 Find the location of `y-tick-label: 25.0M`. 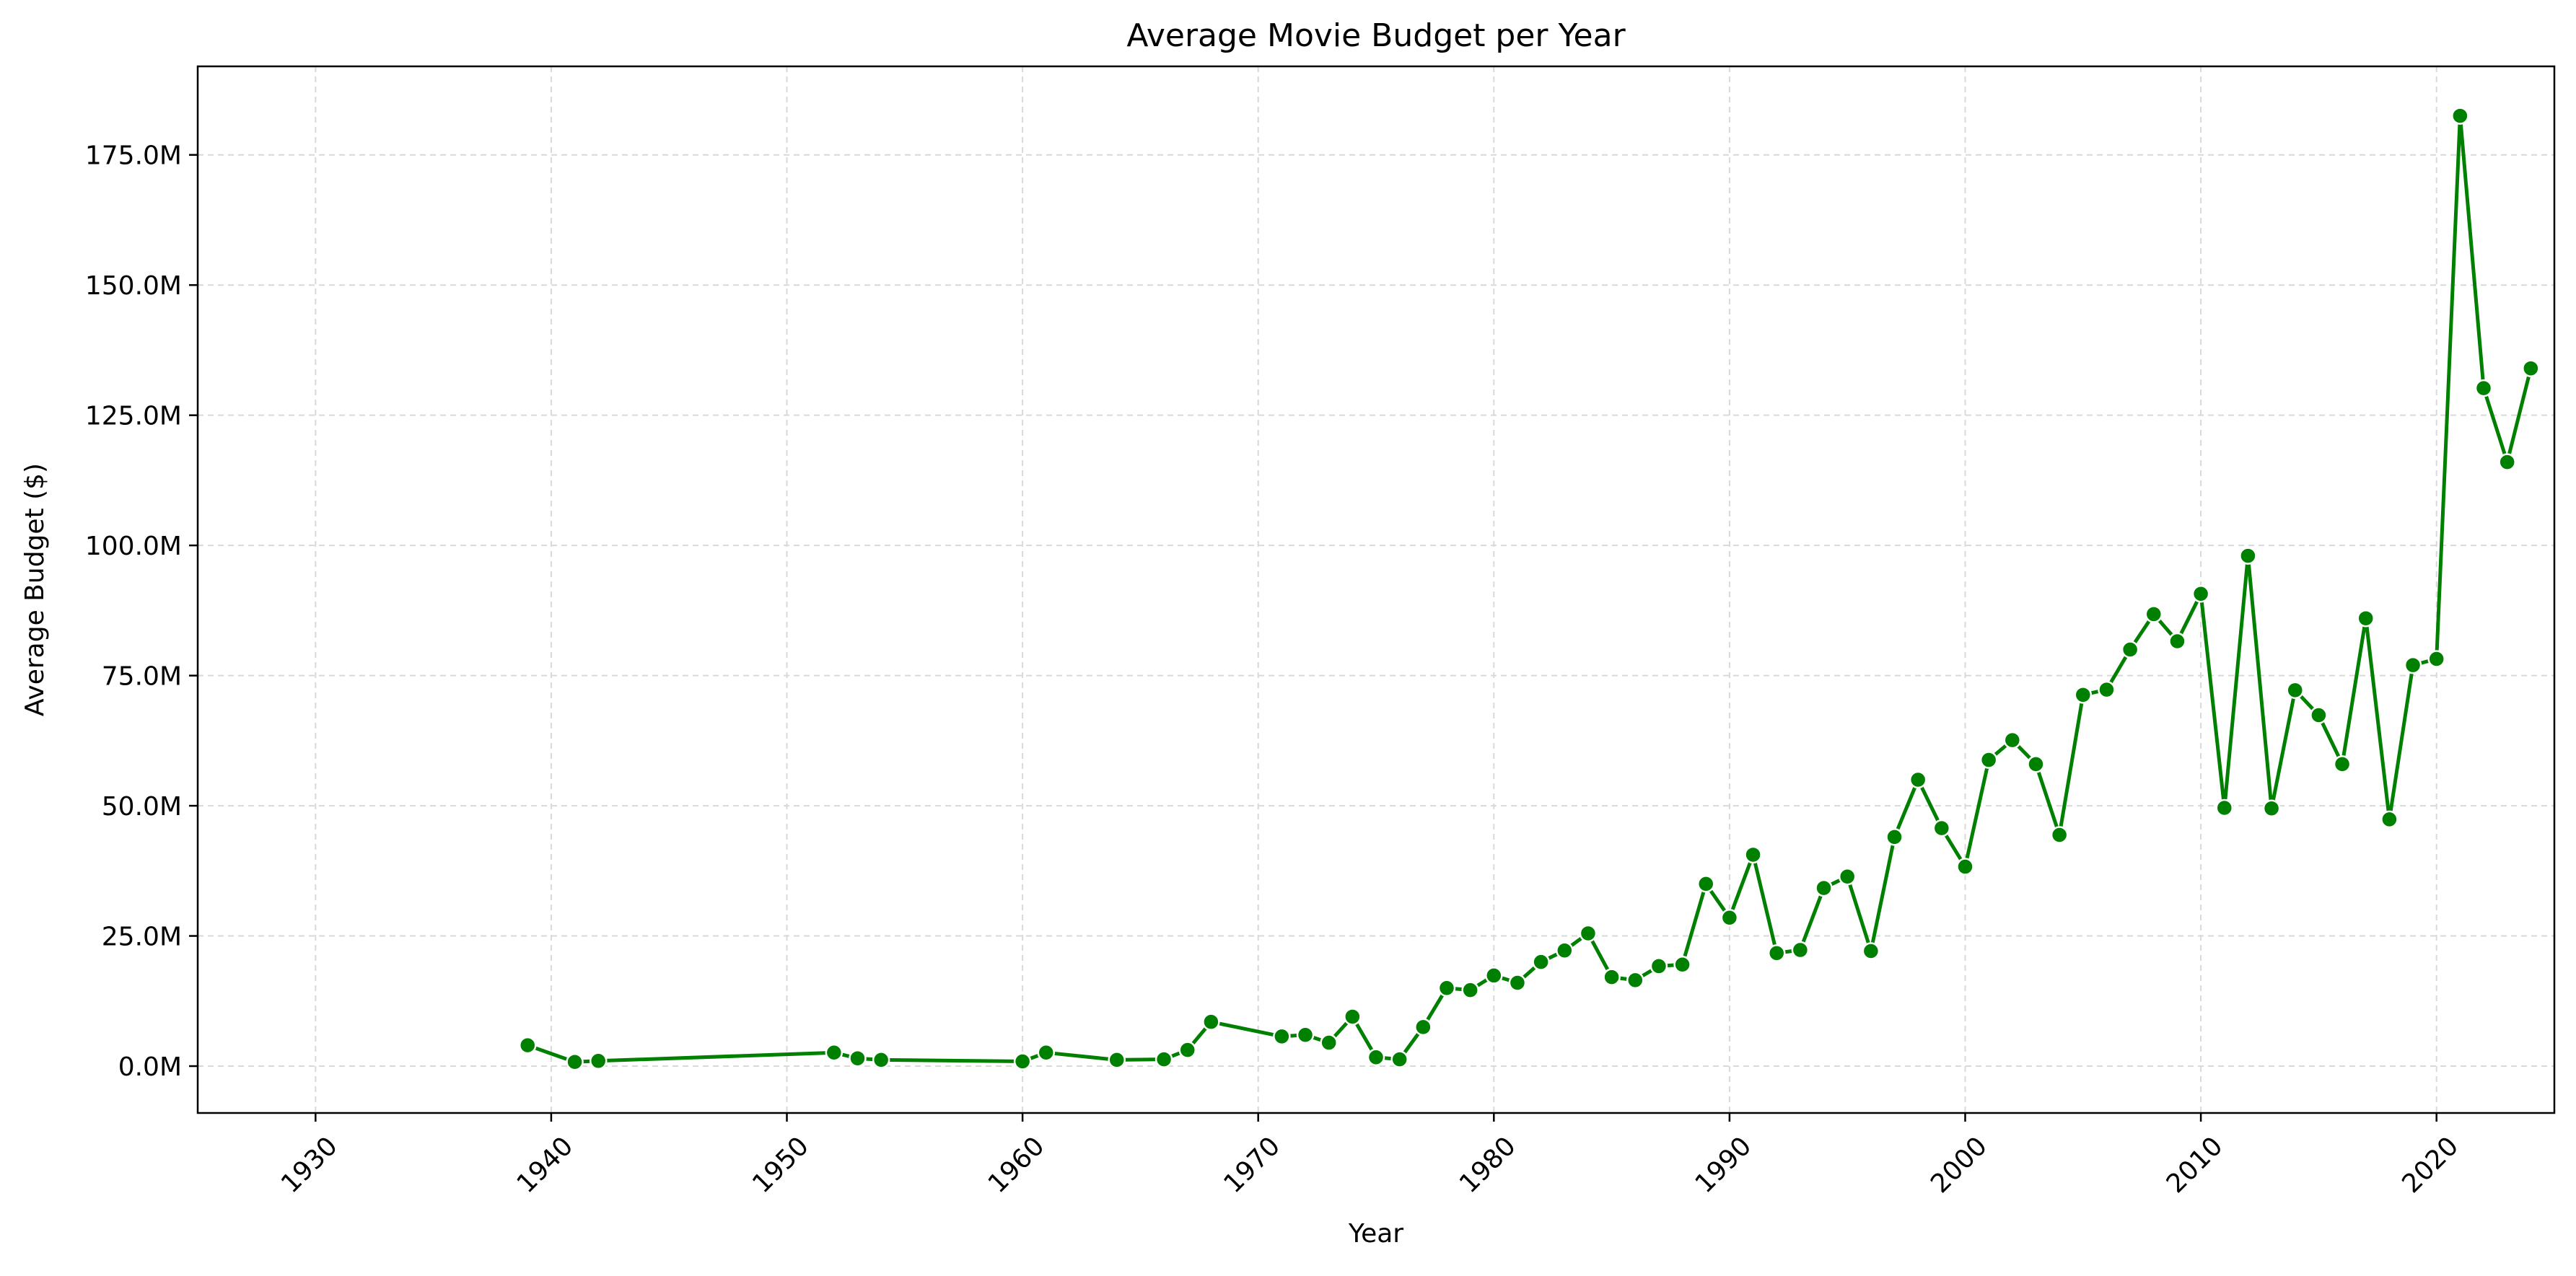

y-tick-label: 25.0M is located at coordinates (142, 938).